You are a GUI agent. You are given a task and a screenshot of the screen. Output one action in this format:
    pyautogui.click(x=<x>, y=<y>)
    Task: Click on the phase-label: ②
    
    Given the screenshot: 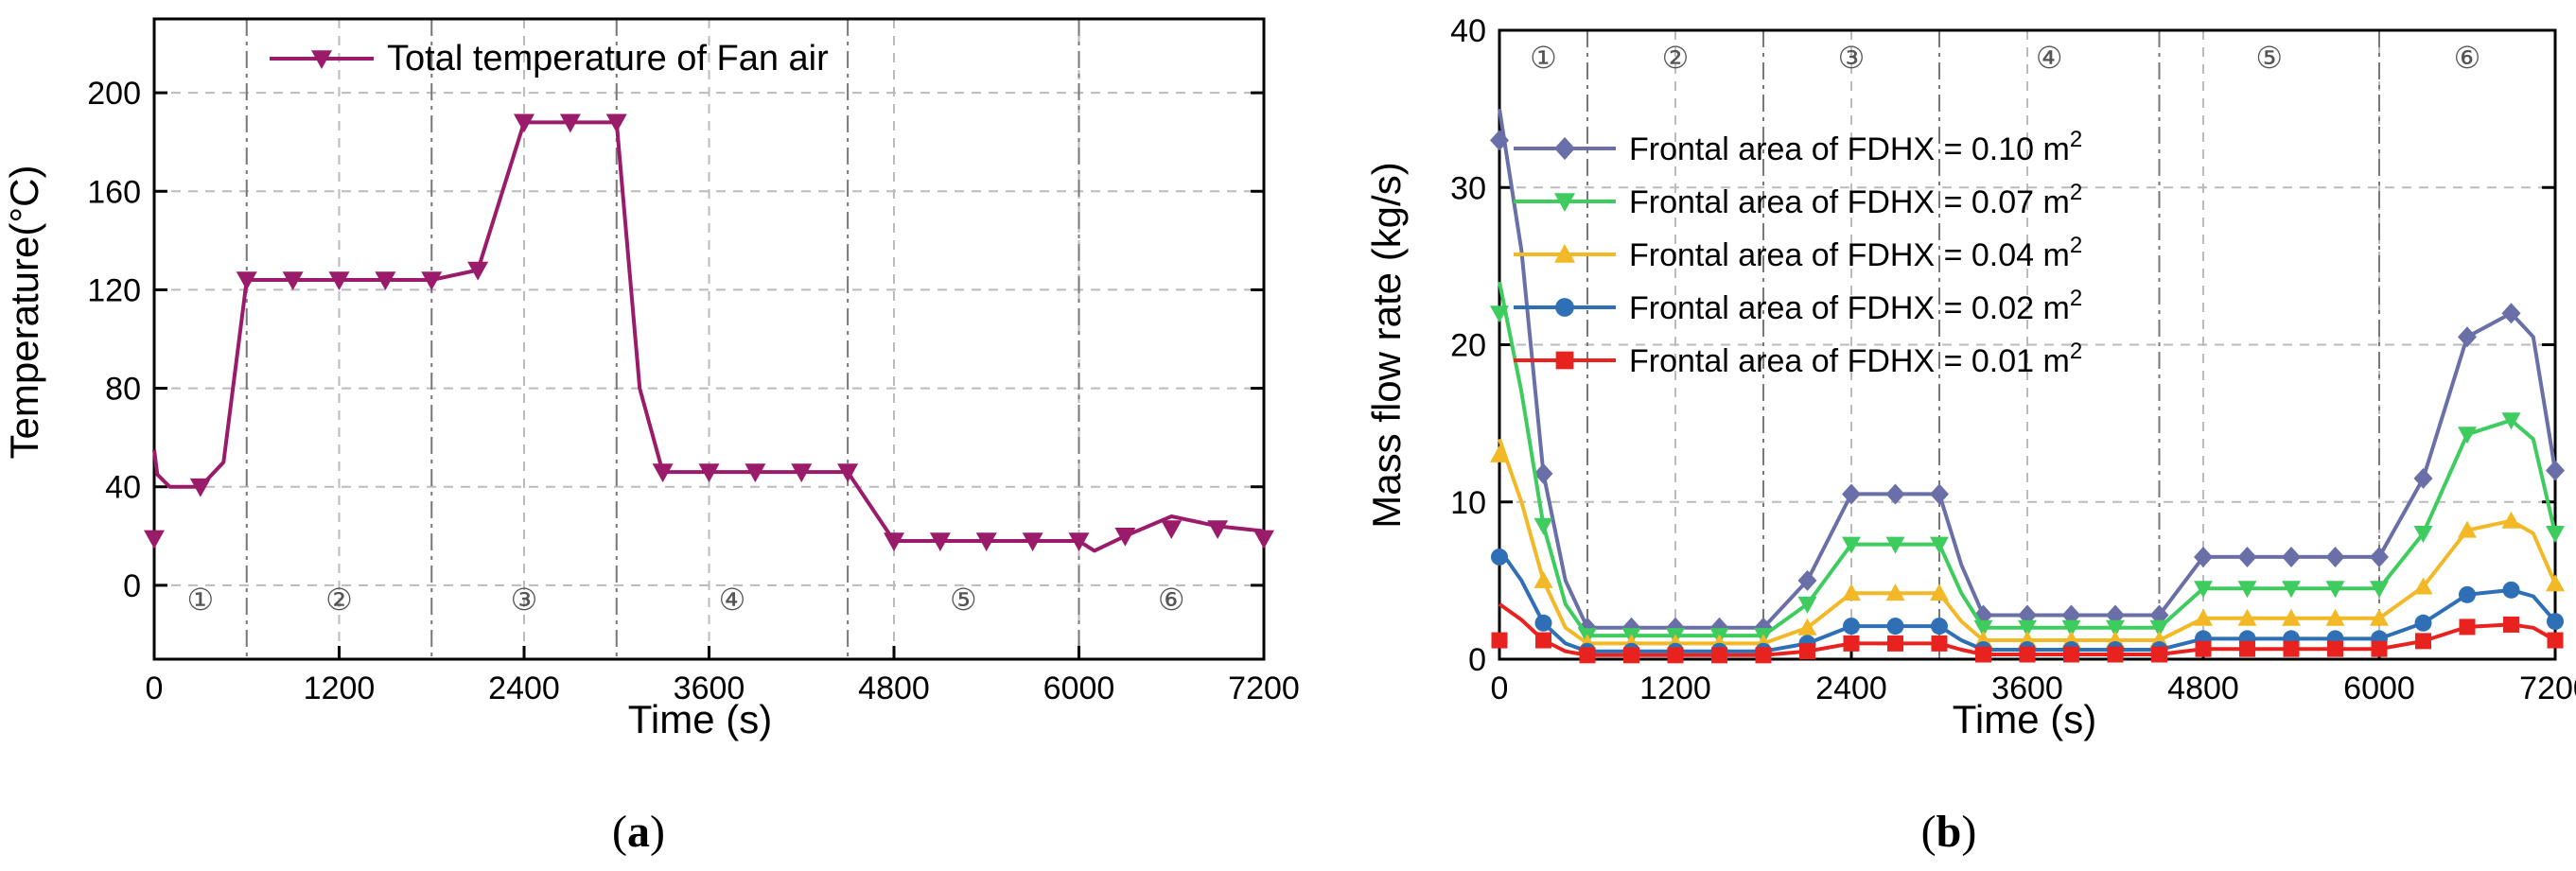 What is the action you would take?
    pyautogui.click(x=1676, y=58)
    